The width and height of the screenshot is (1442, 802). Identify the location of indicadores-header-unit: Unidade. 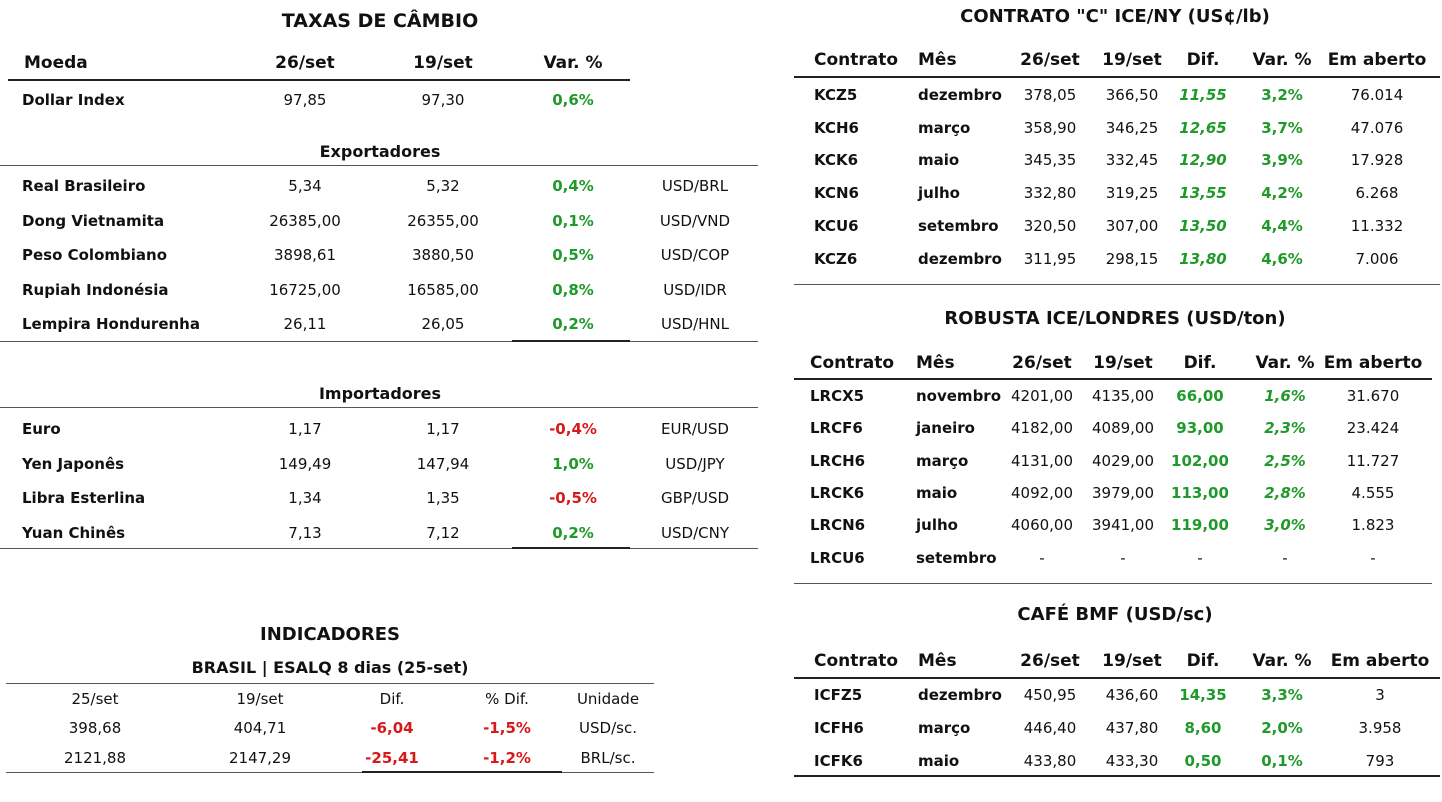
(608, 699).